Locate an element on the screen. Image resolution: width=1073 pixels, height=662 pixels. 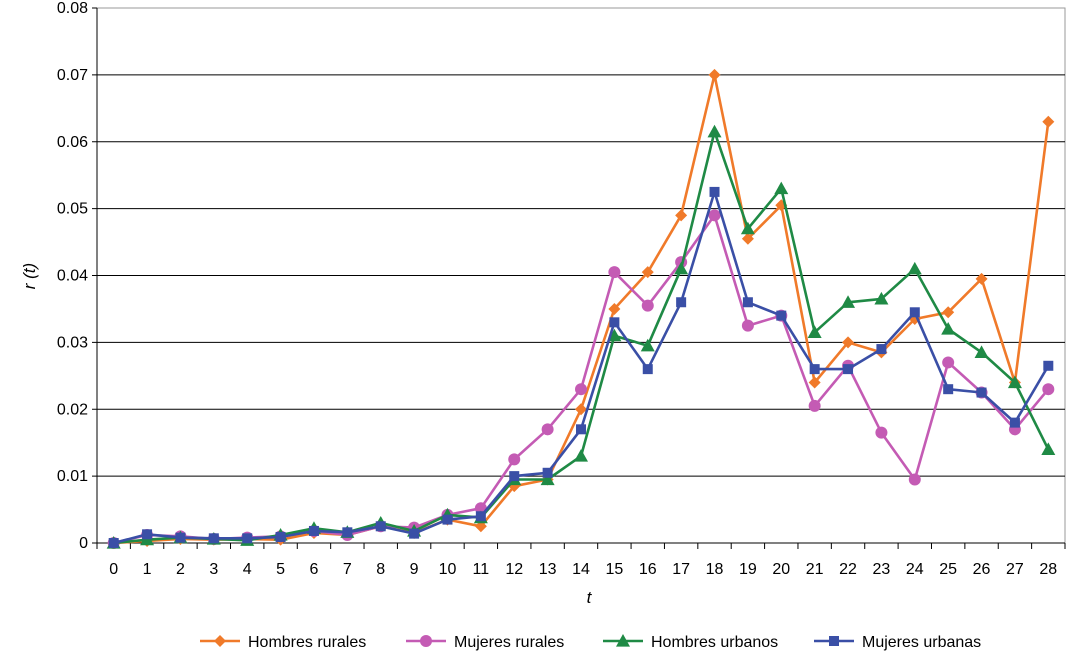
x-tick-label: 22 is located at coordinates (848, 569).